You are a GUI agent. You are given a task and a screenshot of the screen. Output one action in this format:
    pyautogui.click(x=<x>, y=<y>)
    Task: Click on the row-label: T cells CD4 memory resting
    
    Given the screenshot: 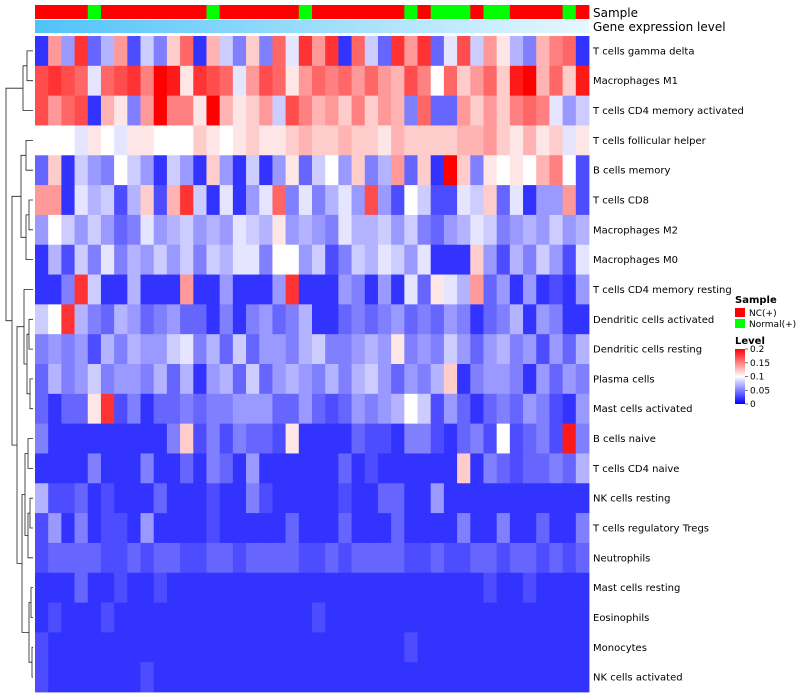 What is the action you would take?
    pyautogui.click(x=662, y=290)
    